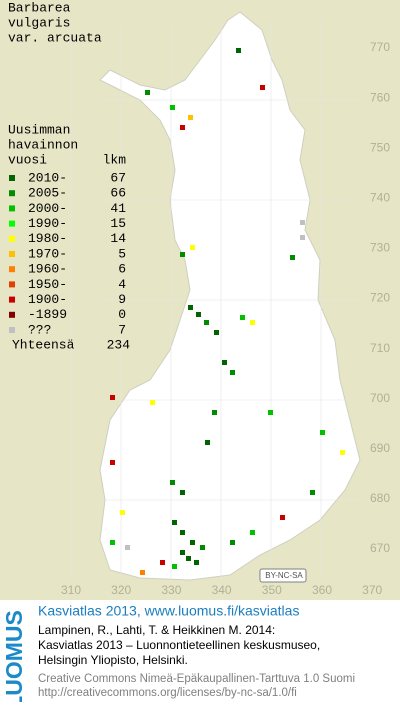 The width and height of the screenshot is (400, 707). I want to click on legend-label: -1899, so click(47, 314).